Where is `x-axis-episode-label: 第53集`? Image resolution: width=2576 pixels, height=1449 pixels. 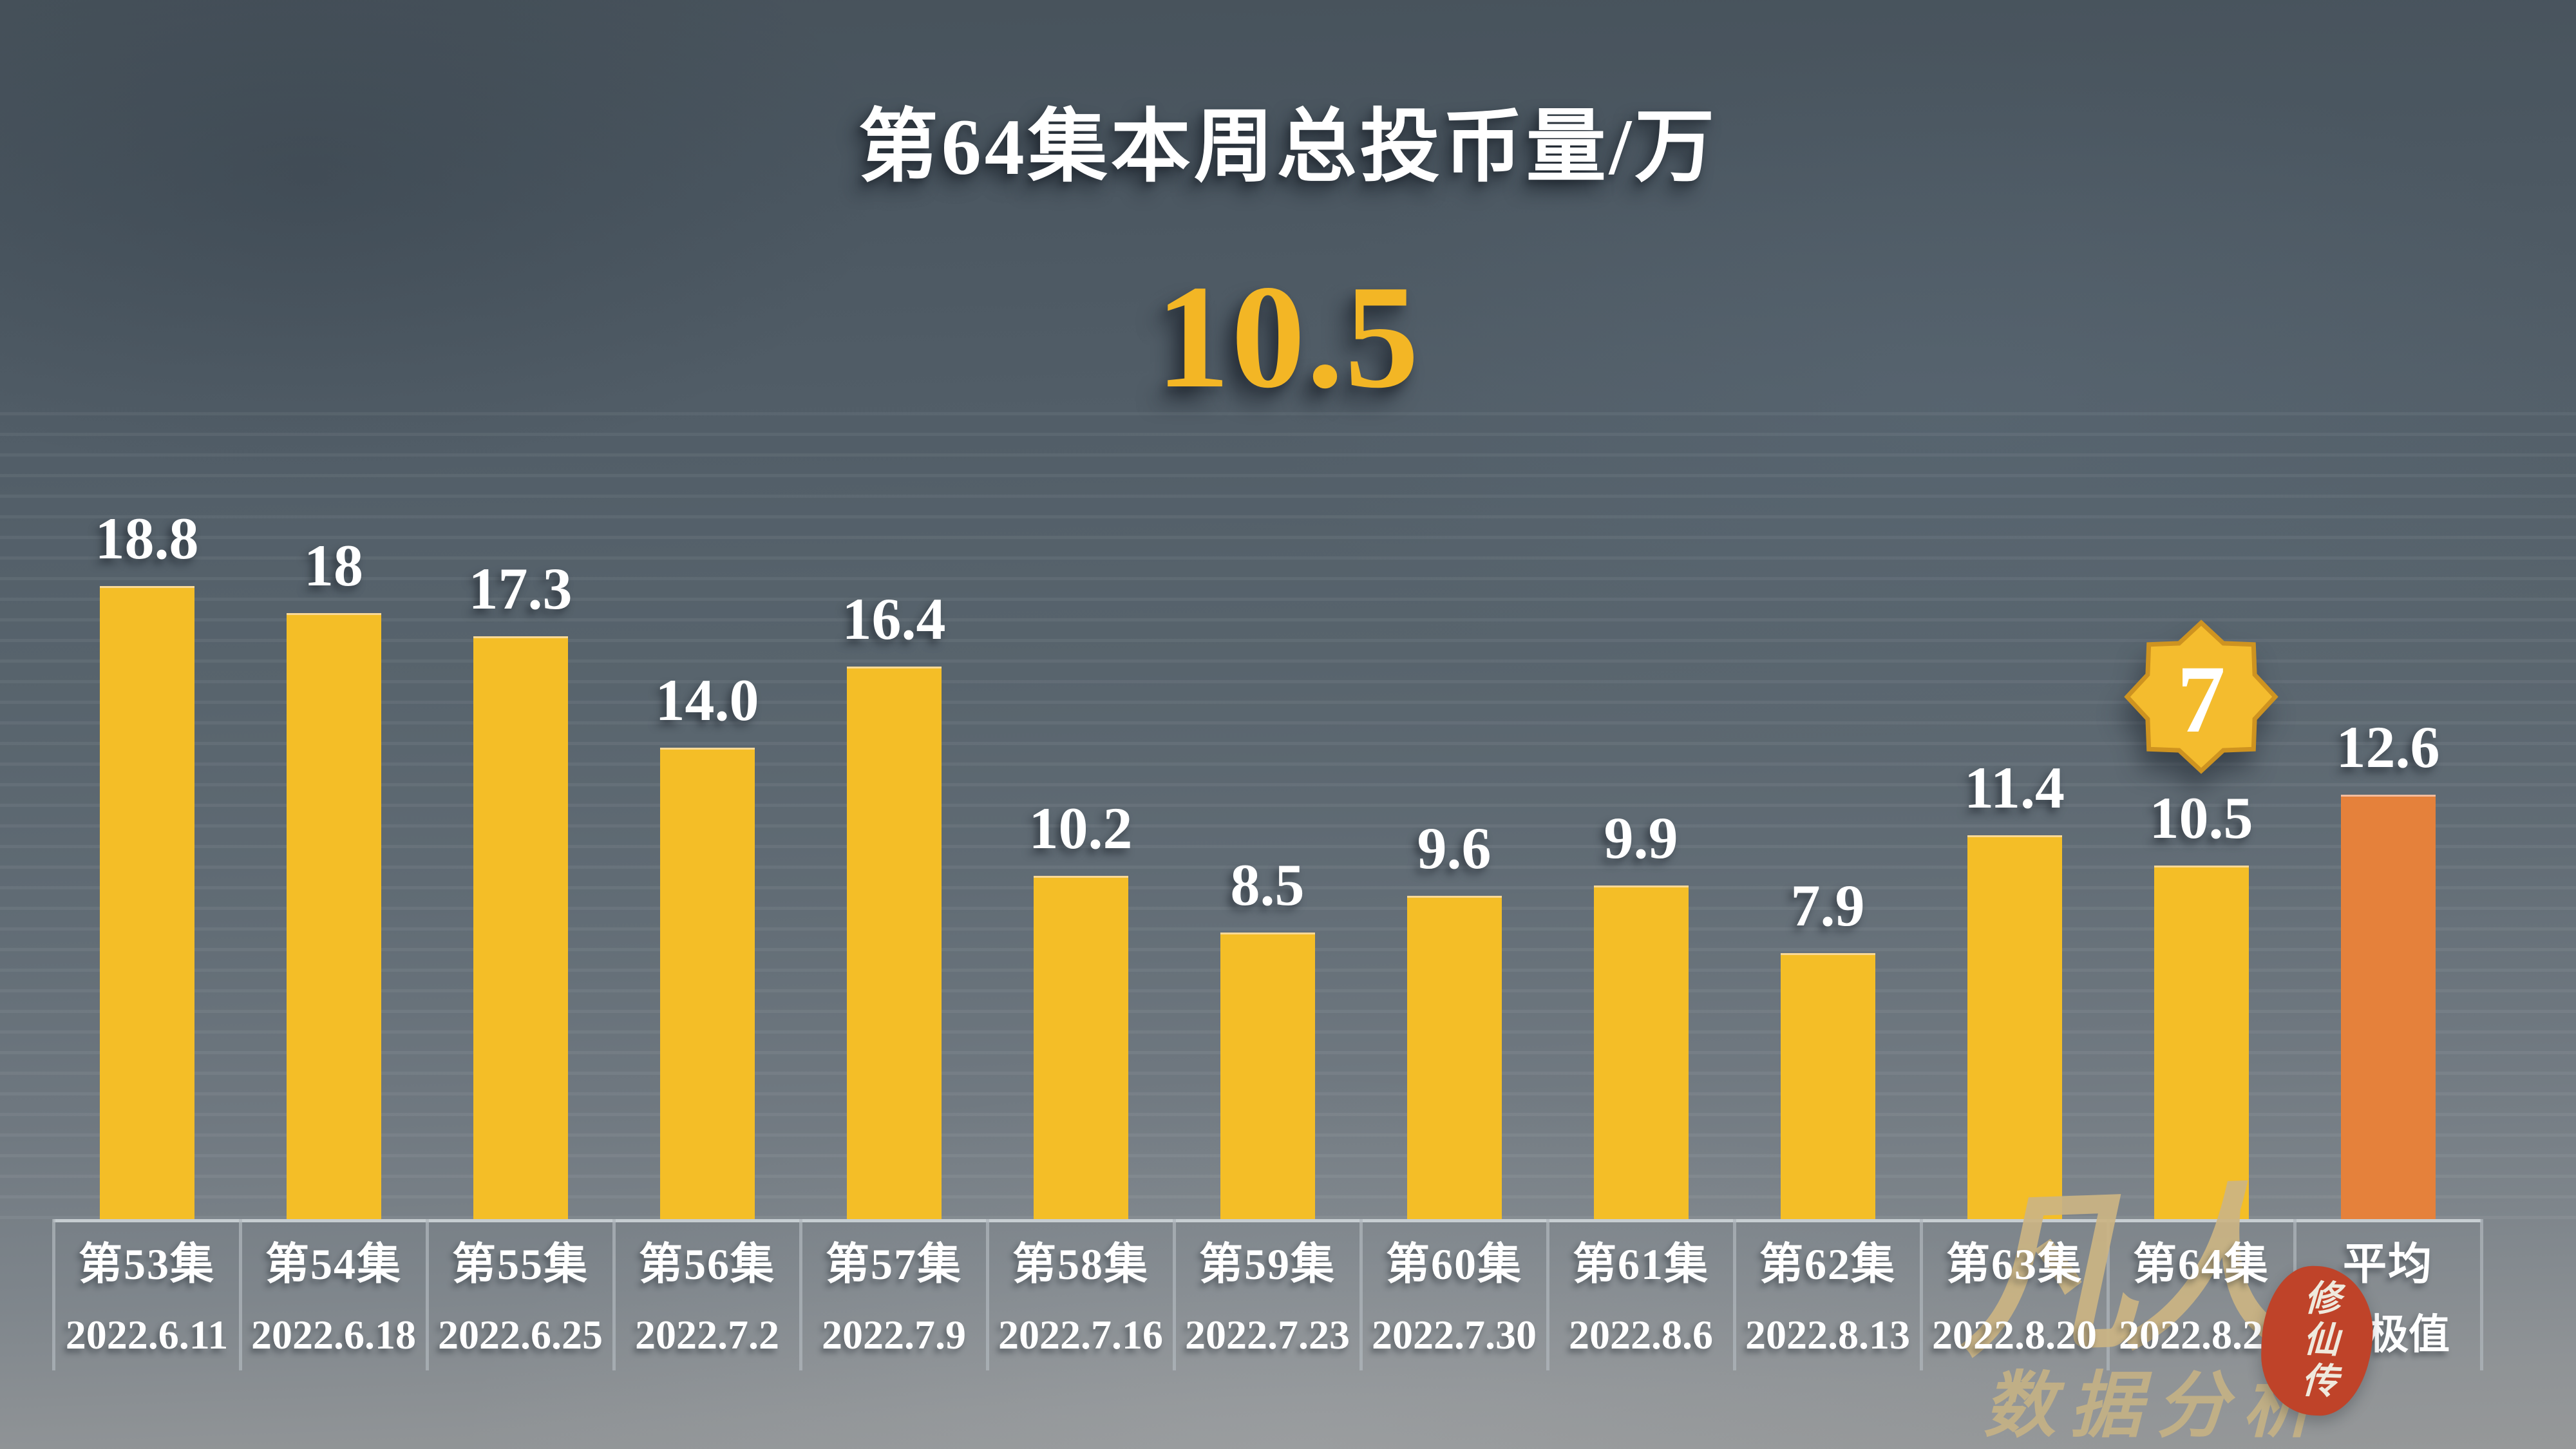 x-axis-episode-label: 第53集 is located at coordinates (147, 1264).